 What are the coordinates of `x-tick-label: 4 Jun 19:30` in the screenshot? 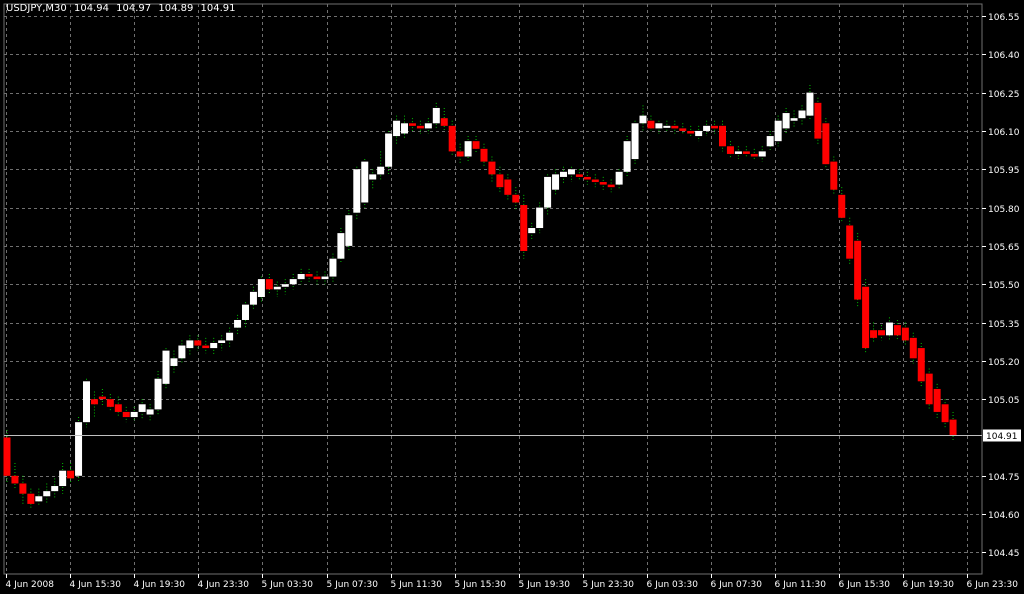 It's located at (160, 585).